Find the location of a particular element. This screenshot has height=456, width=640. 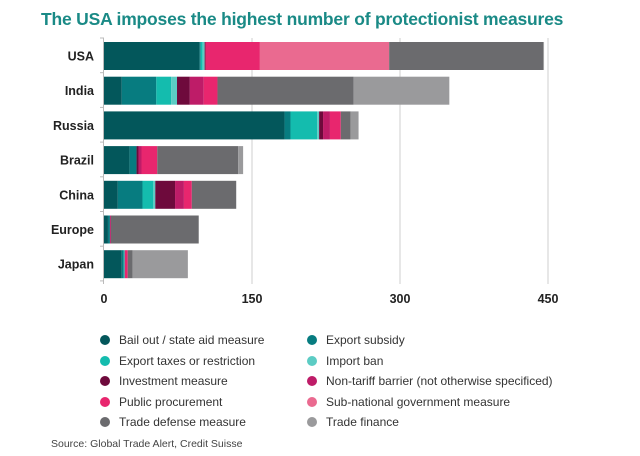

legend-label: Public procurement is located at coordinates (171, 401).